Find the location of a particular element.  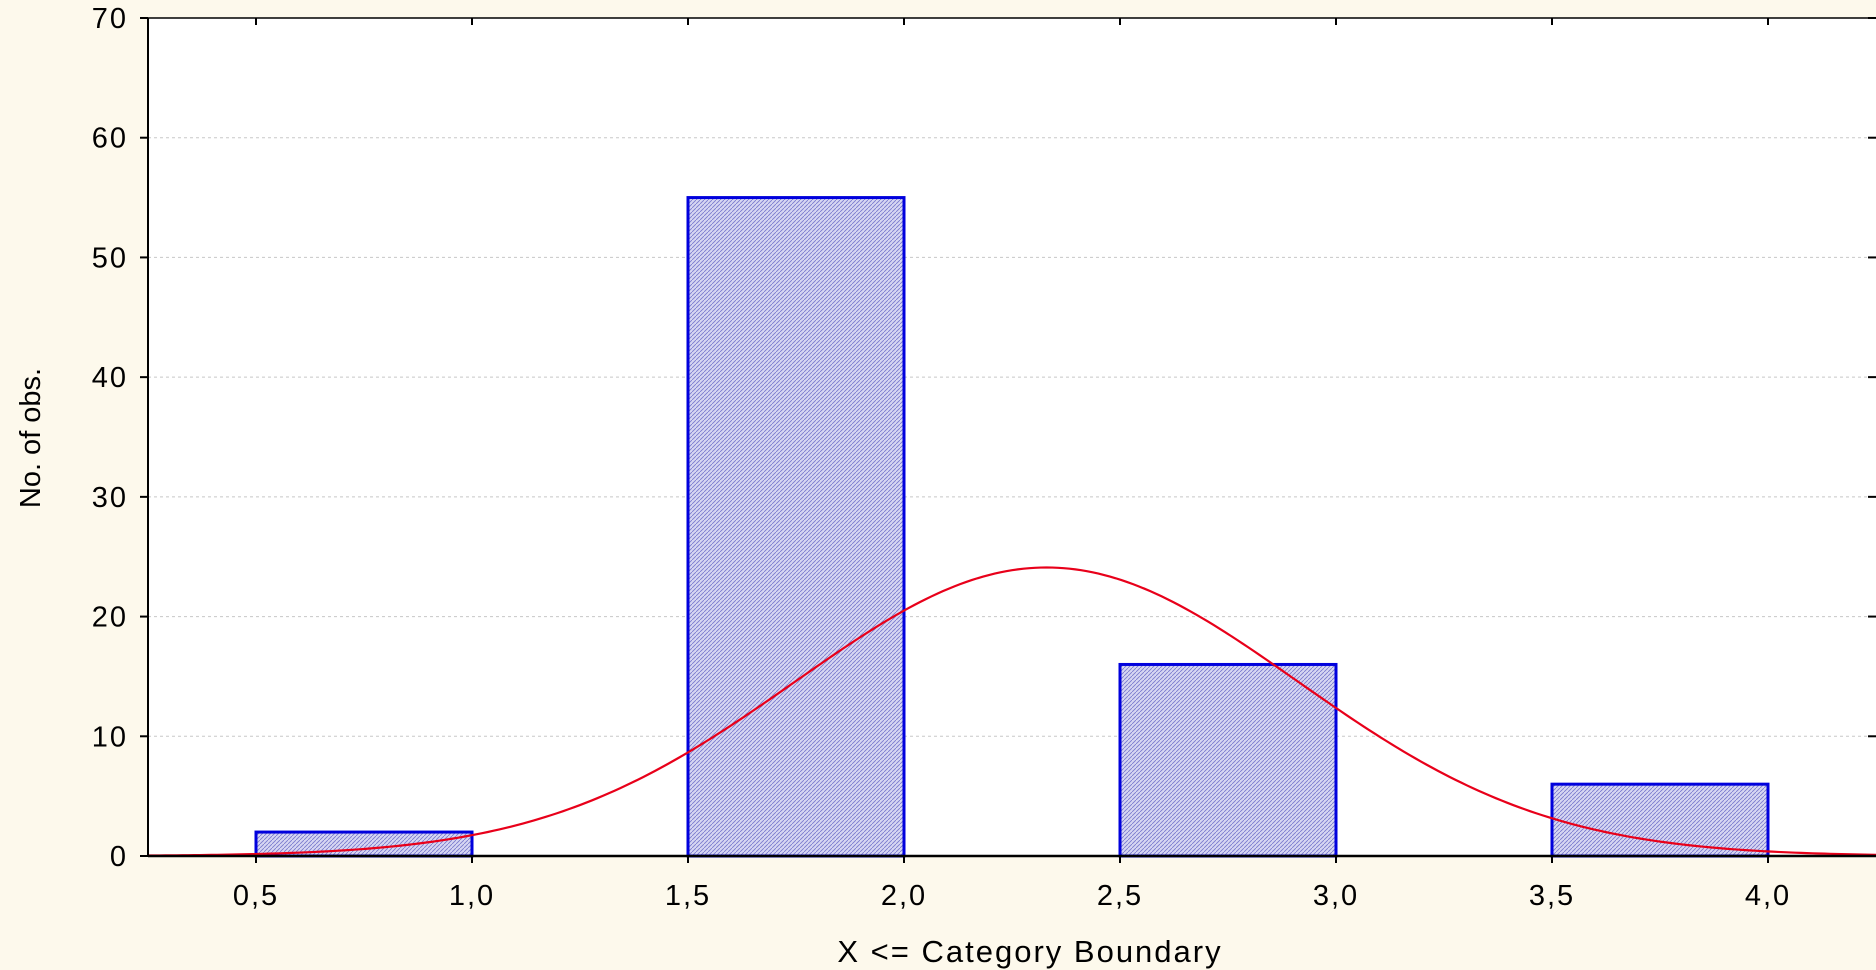

y-tick-label: 0 is located at coordinates (119, 857).